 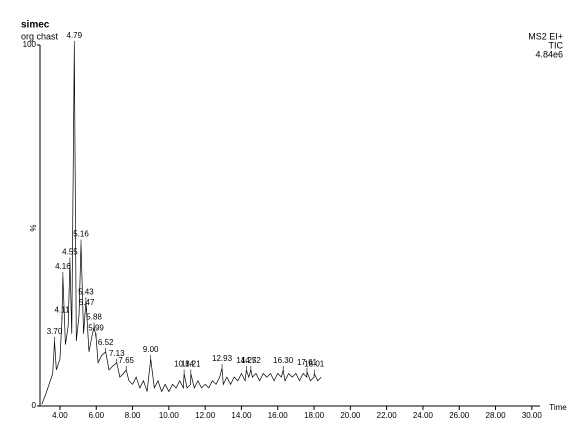 What do you see at coordinates (35, 25) in the screenshot?
I see `chart-title: simec` at bounding box center [35, 25].